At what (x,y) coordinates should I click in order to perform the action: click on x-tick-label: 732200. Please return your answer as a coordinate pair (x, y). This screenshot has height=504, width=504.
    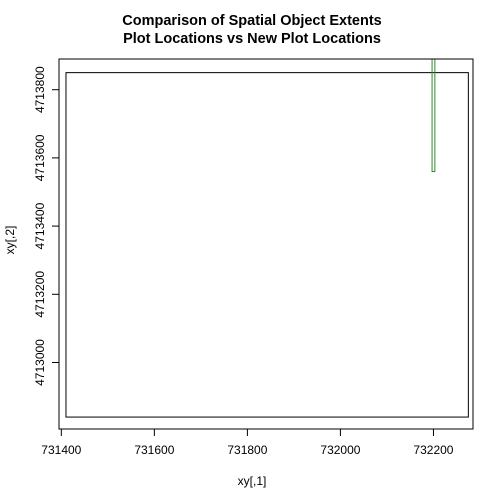
    Looking at the image, I should click on (433, 450).